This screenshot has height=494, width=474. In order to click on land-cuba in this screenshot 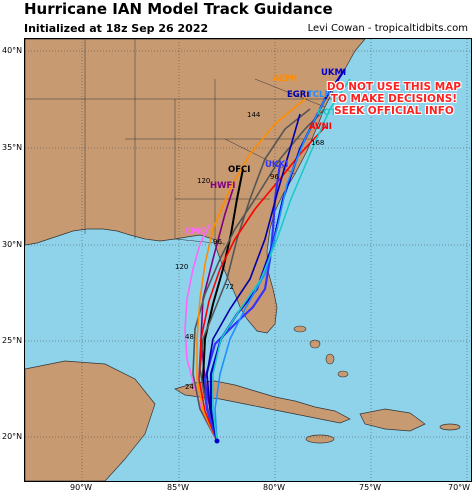, I will do `click(262, 402)`.